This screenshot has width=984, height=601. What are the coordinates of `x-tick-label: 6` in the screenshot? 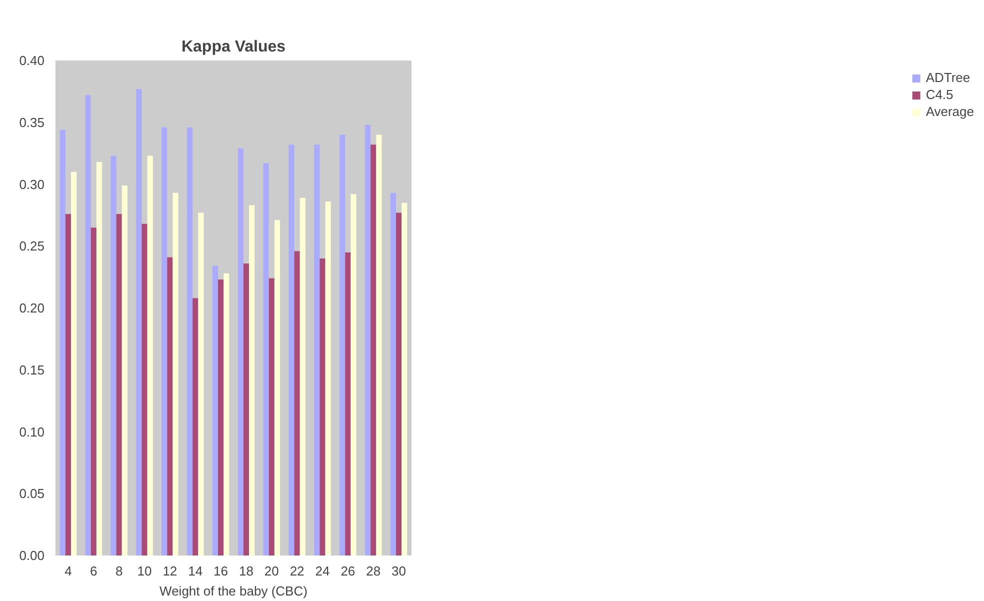 It's located at (94, 571).